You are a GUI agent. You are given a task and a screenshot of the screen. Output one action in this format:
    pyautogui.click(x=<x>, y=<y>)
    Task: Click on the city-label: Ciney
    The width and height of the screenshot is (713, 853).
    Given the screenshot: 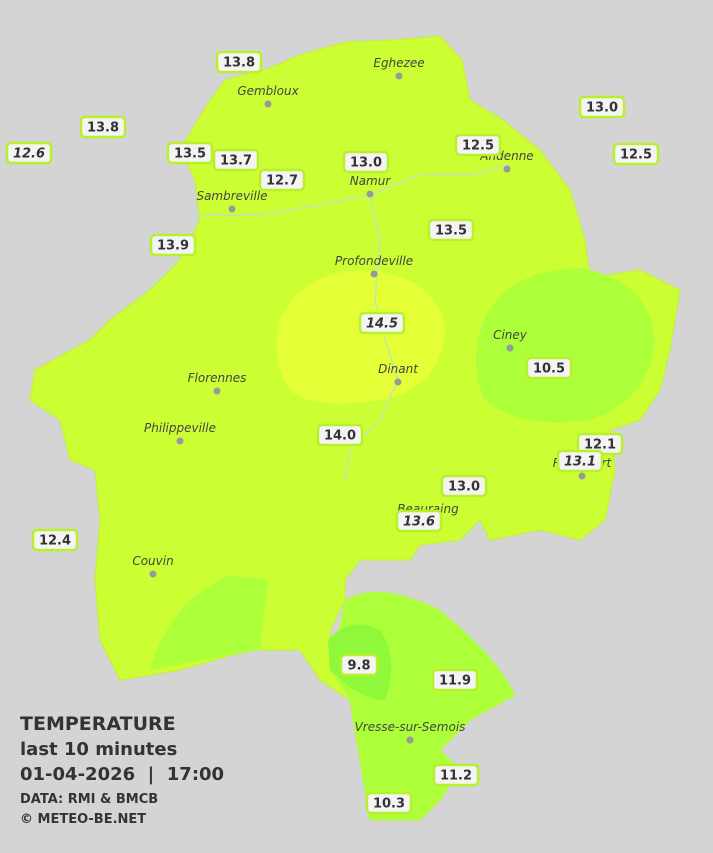 What is the action you would take?
    pyautogui.click(x=510, y=335)
    